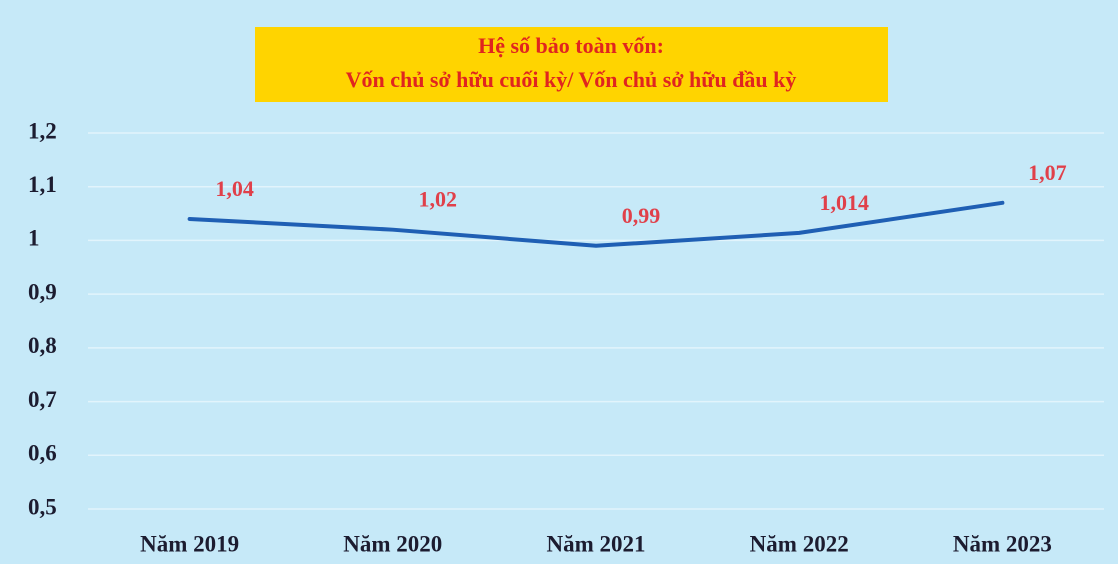 The height and width of the screenshot is (564, 1118). I want to click on y-tick-label: 1,1, so click(42, 184).